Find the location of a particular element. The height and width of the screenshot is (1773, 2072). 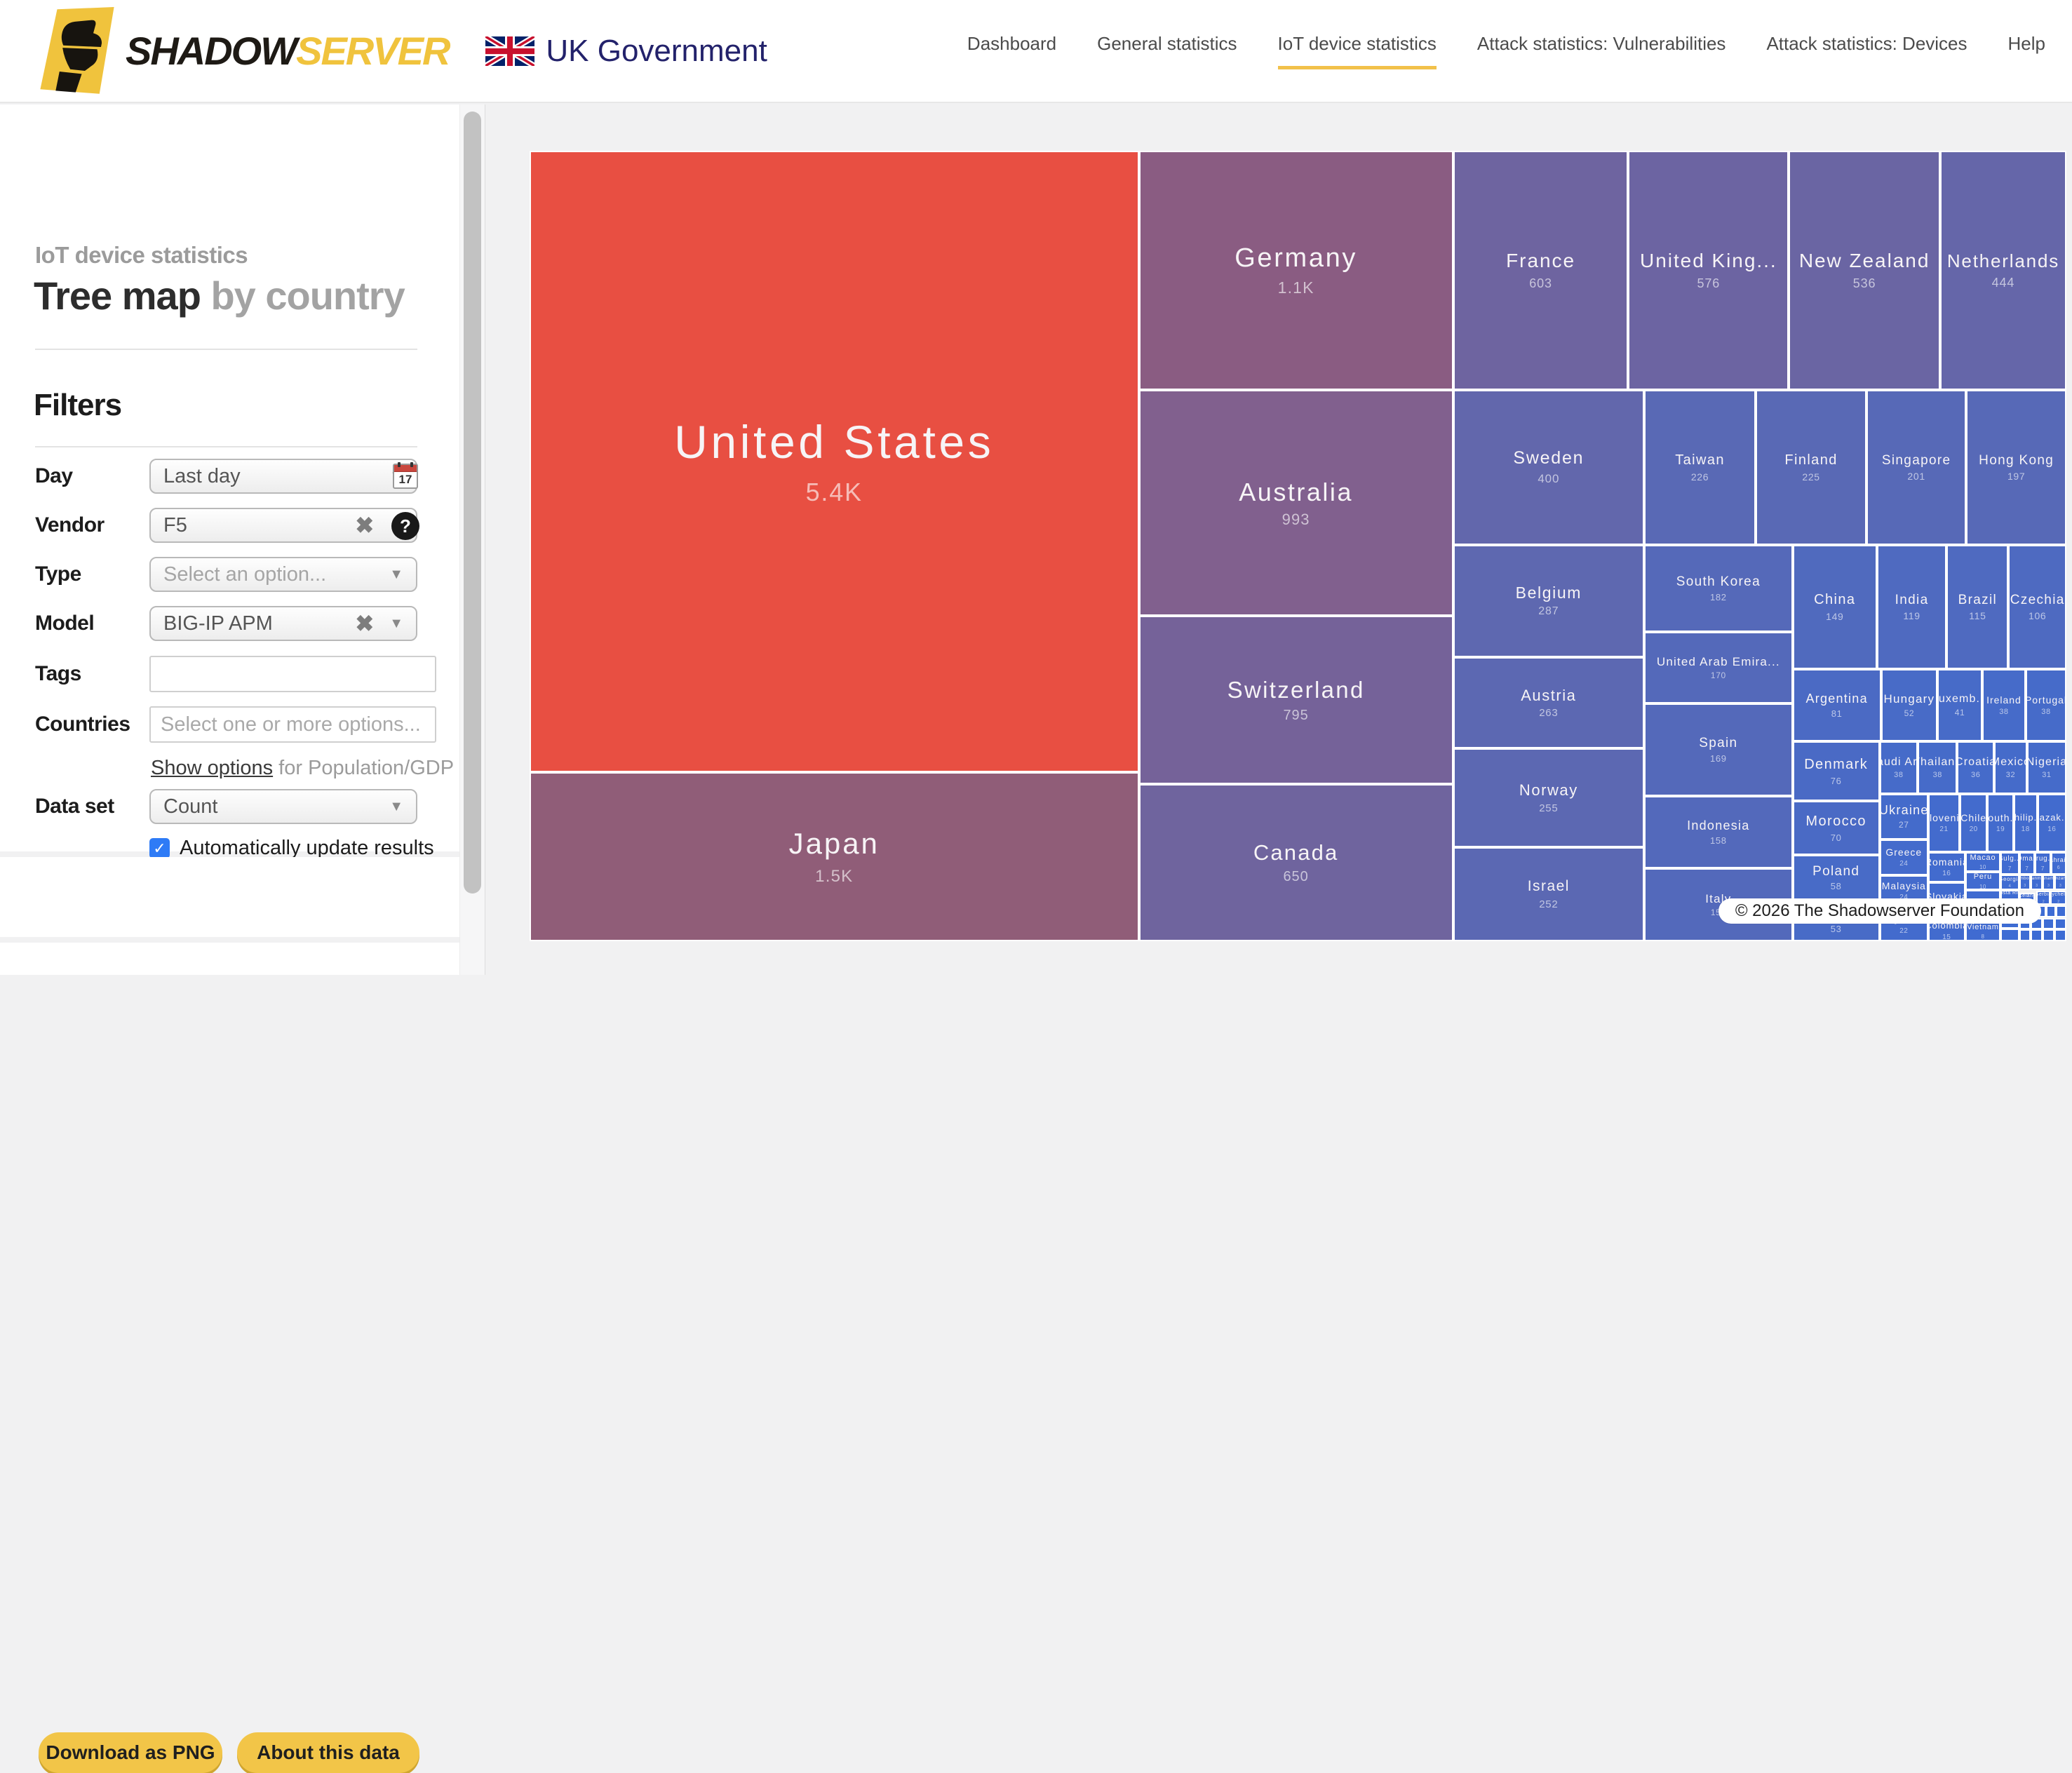

countries-input is located at coordinates (292, 725).